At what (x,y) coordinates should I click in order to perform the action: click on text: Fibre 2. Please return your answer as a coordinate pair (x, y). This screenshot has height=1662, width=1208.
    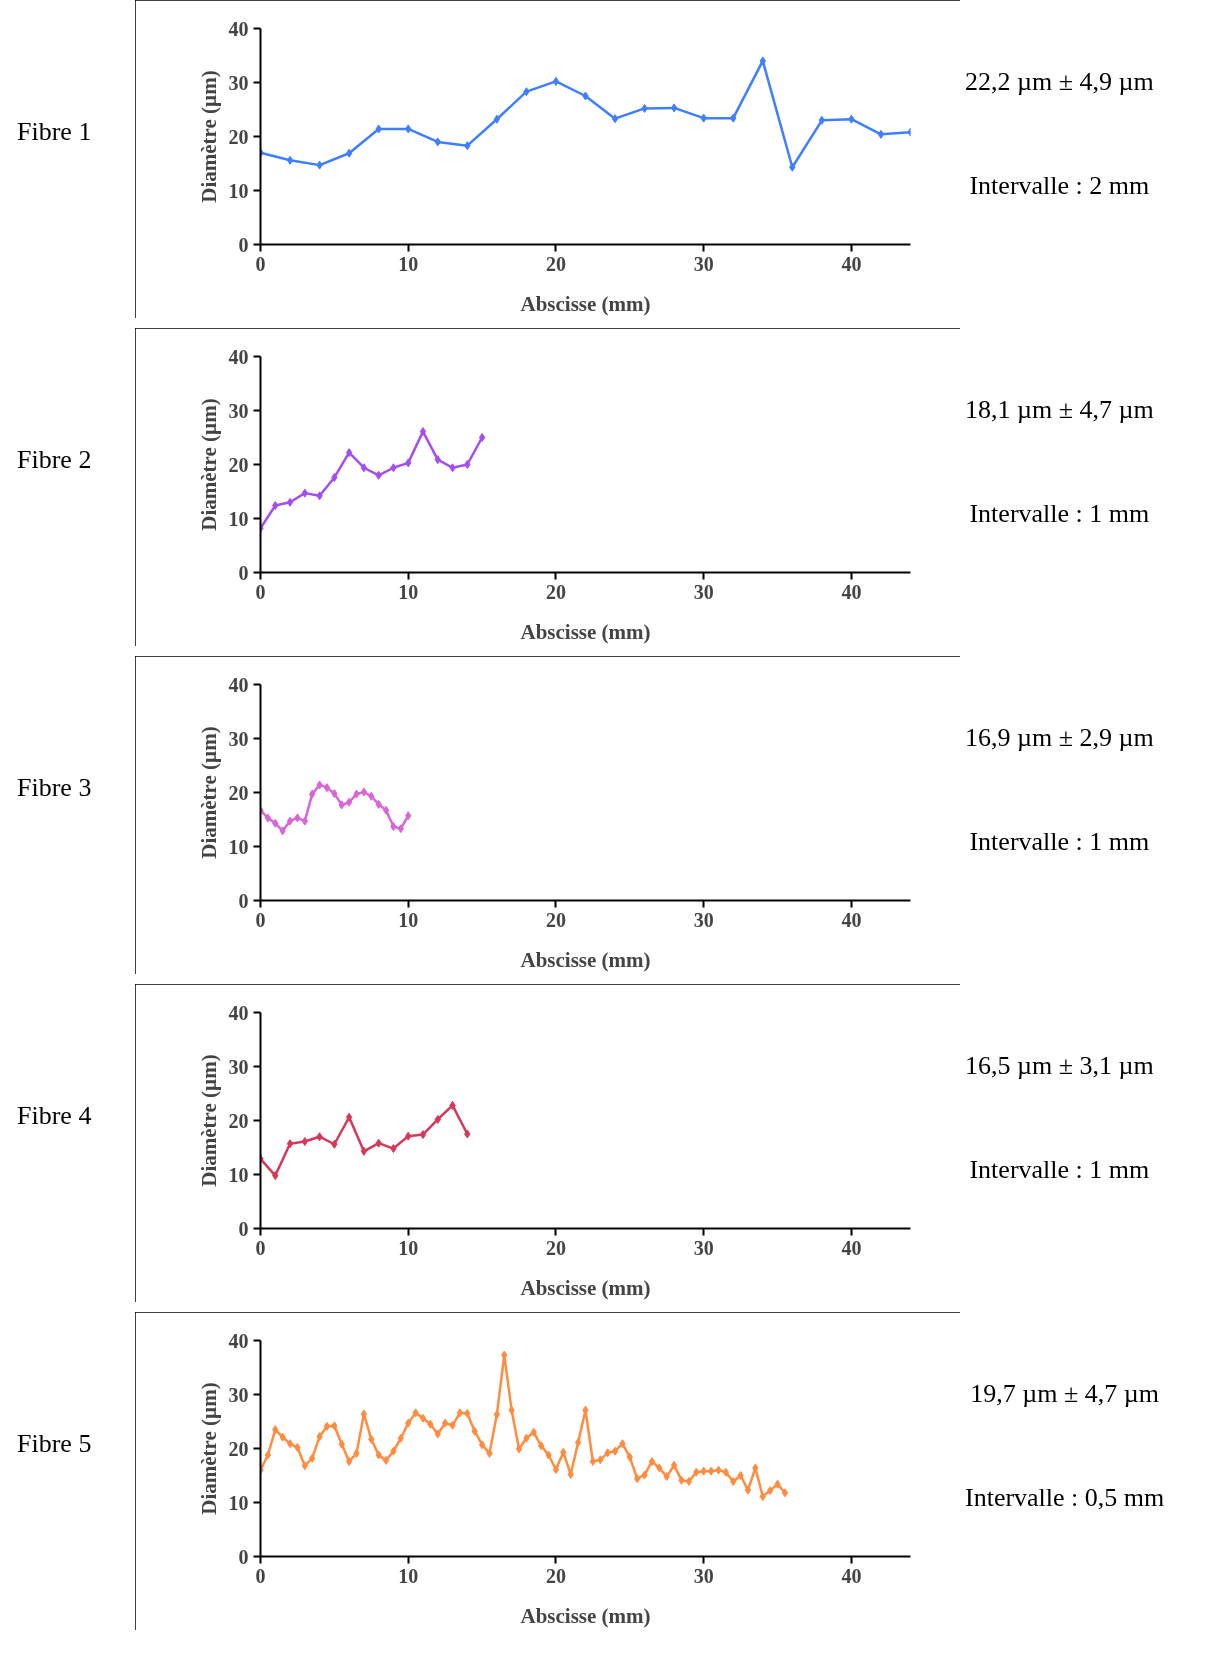
    Looking at the image, I should click on (54, 460).